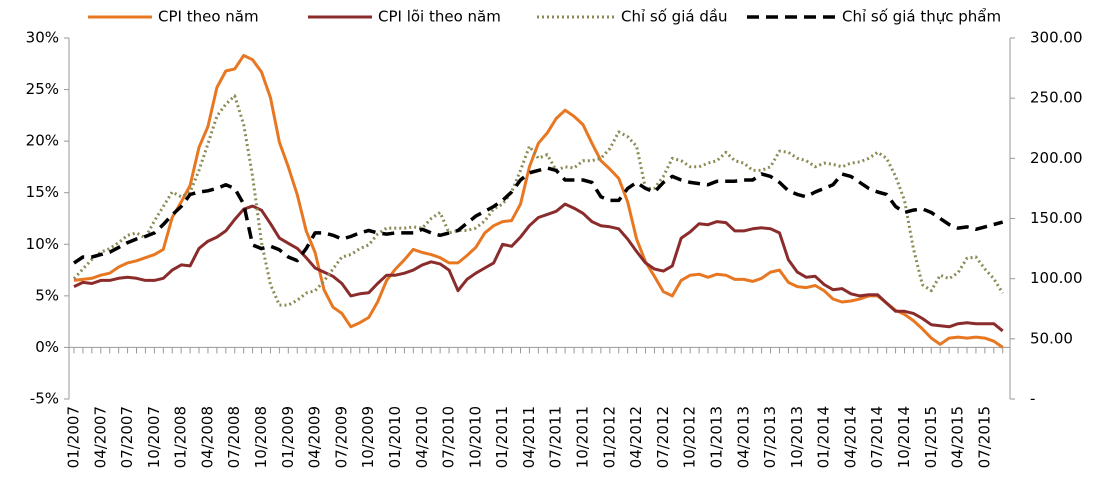 The image size is (1105, 488). I want to click on y2-tick-label: -, so click(1032, 399).